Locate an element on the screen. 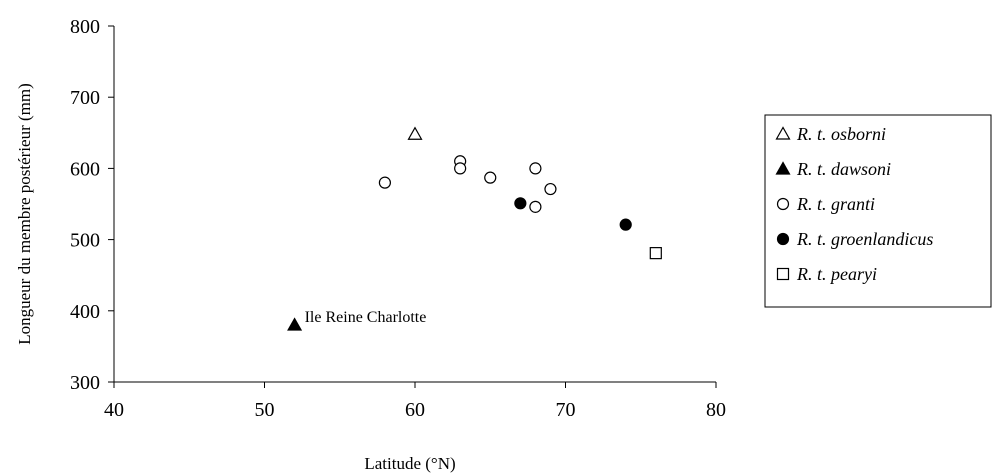 Image resolution: width=997 pixels, height=475 pixels. annotation-label: Ile Reine Charlotte is located at coordinates (366, 317).